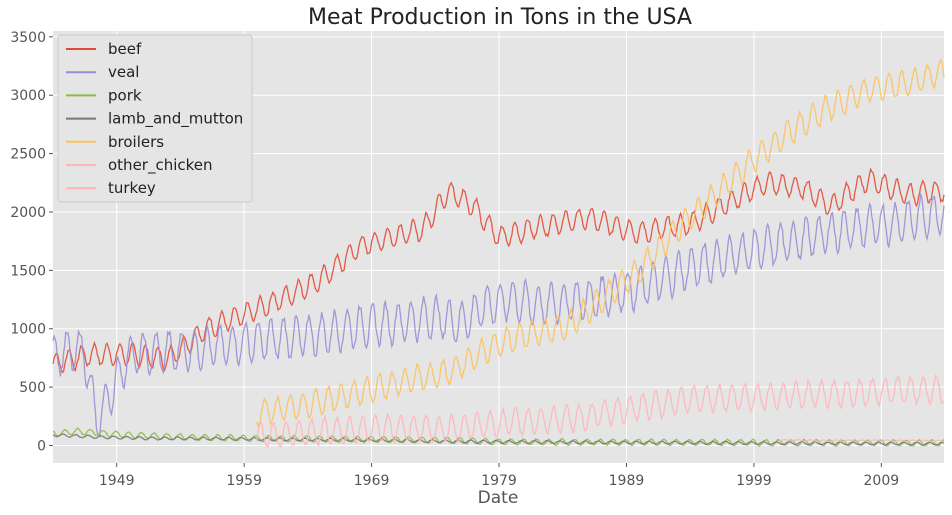 The image size is (952, 515). Describe the element at coordinates (500, 17) in the screenshot. I see `chart-title: Meat Production in Tons in the USA` at that location.